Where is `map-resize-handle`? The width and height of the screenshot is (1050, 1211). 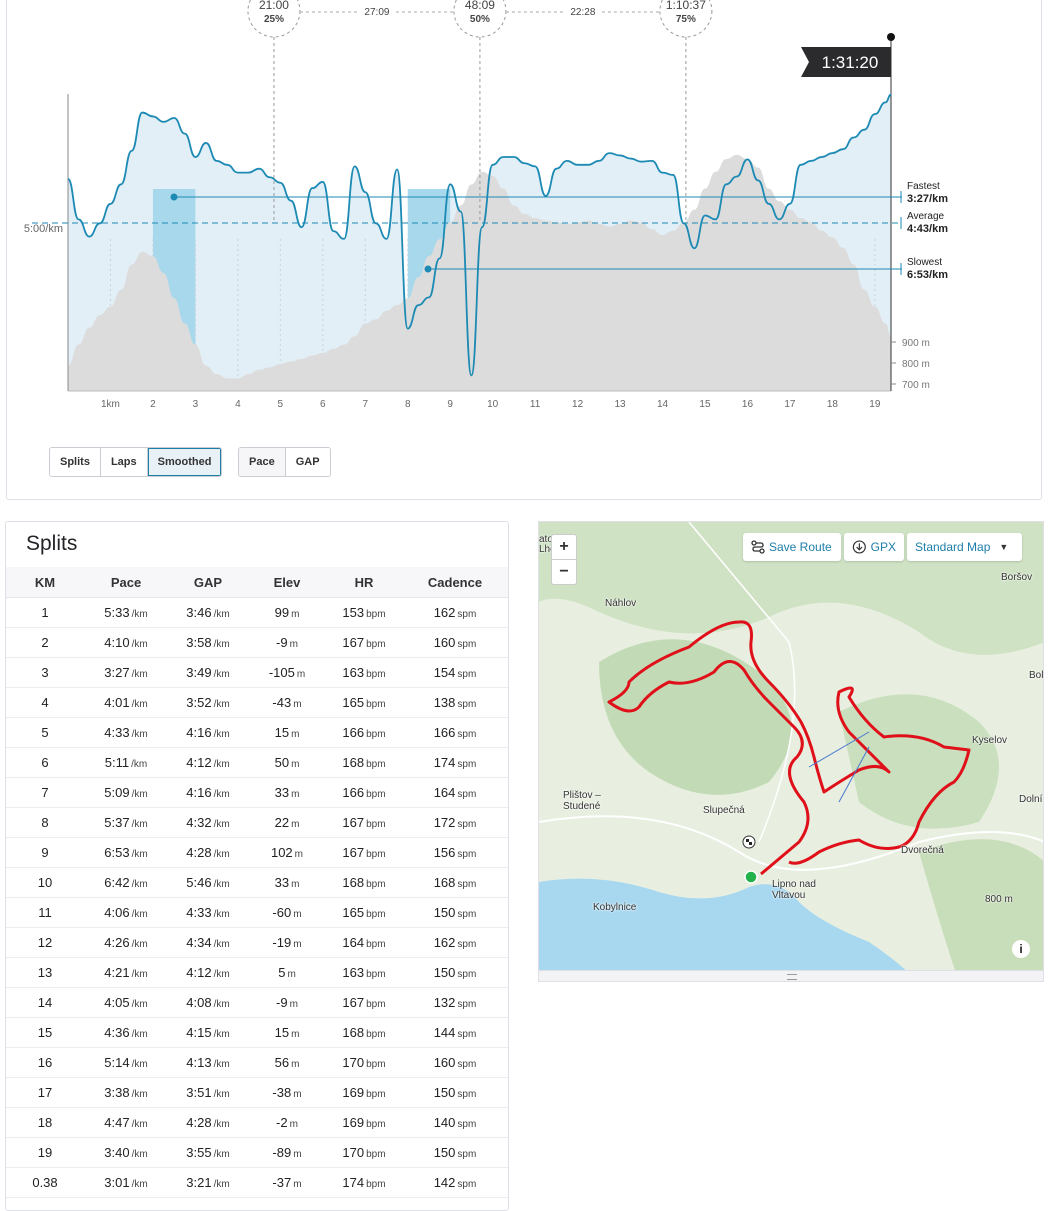
map-resize-handle is located at coordinates (791, 976).